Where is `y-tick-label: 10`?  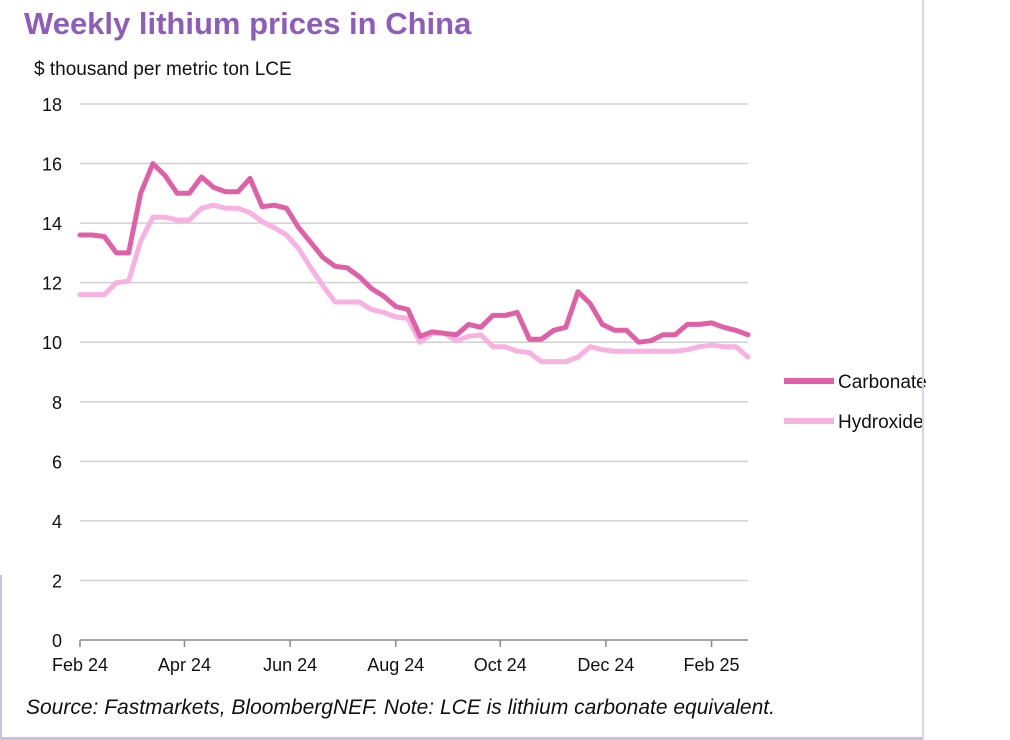
y-tick-label: 10 is located at coordinates (52, 343).